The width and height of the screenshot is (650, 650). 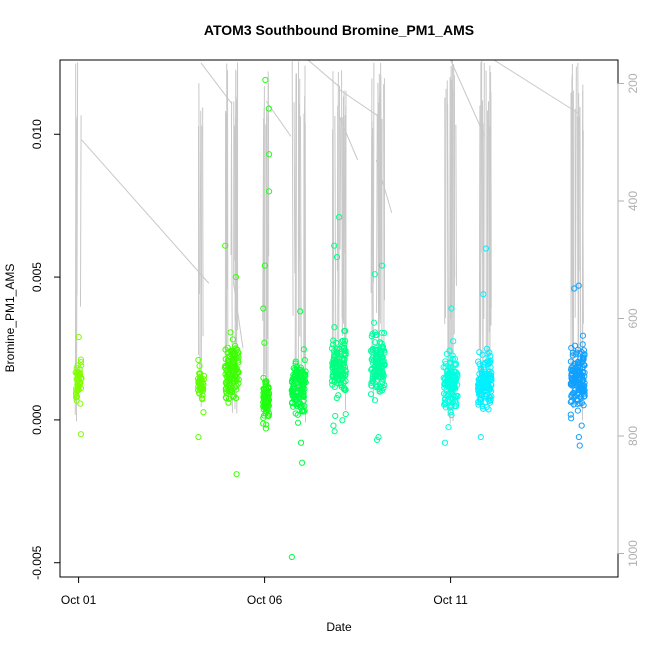 What do you see at coordinates (264, 591) in the screenshot?
I see `x-axis: Oct 01 Oct 06 Oct 11` at bounding box center [264, 591].